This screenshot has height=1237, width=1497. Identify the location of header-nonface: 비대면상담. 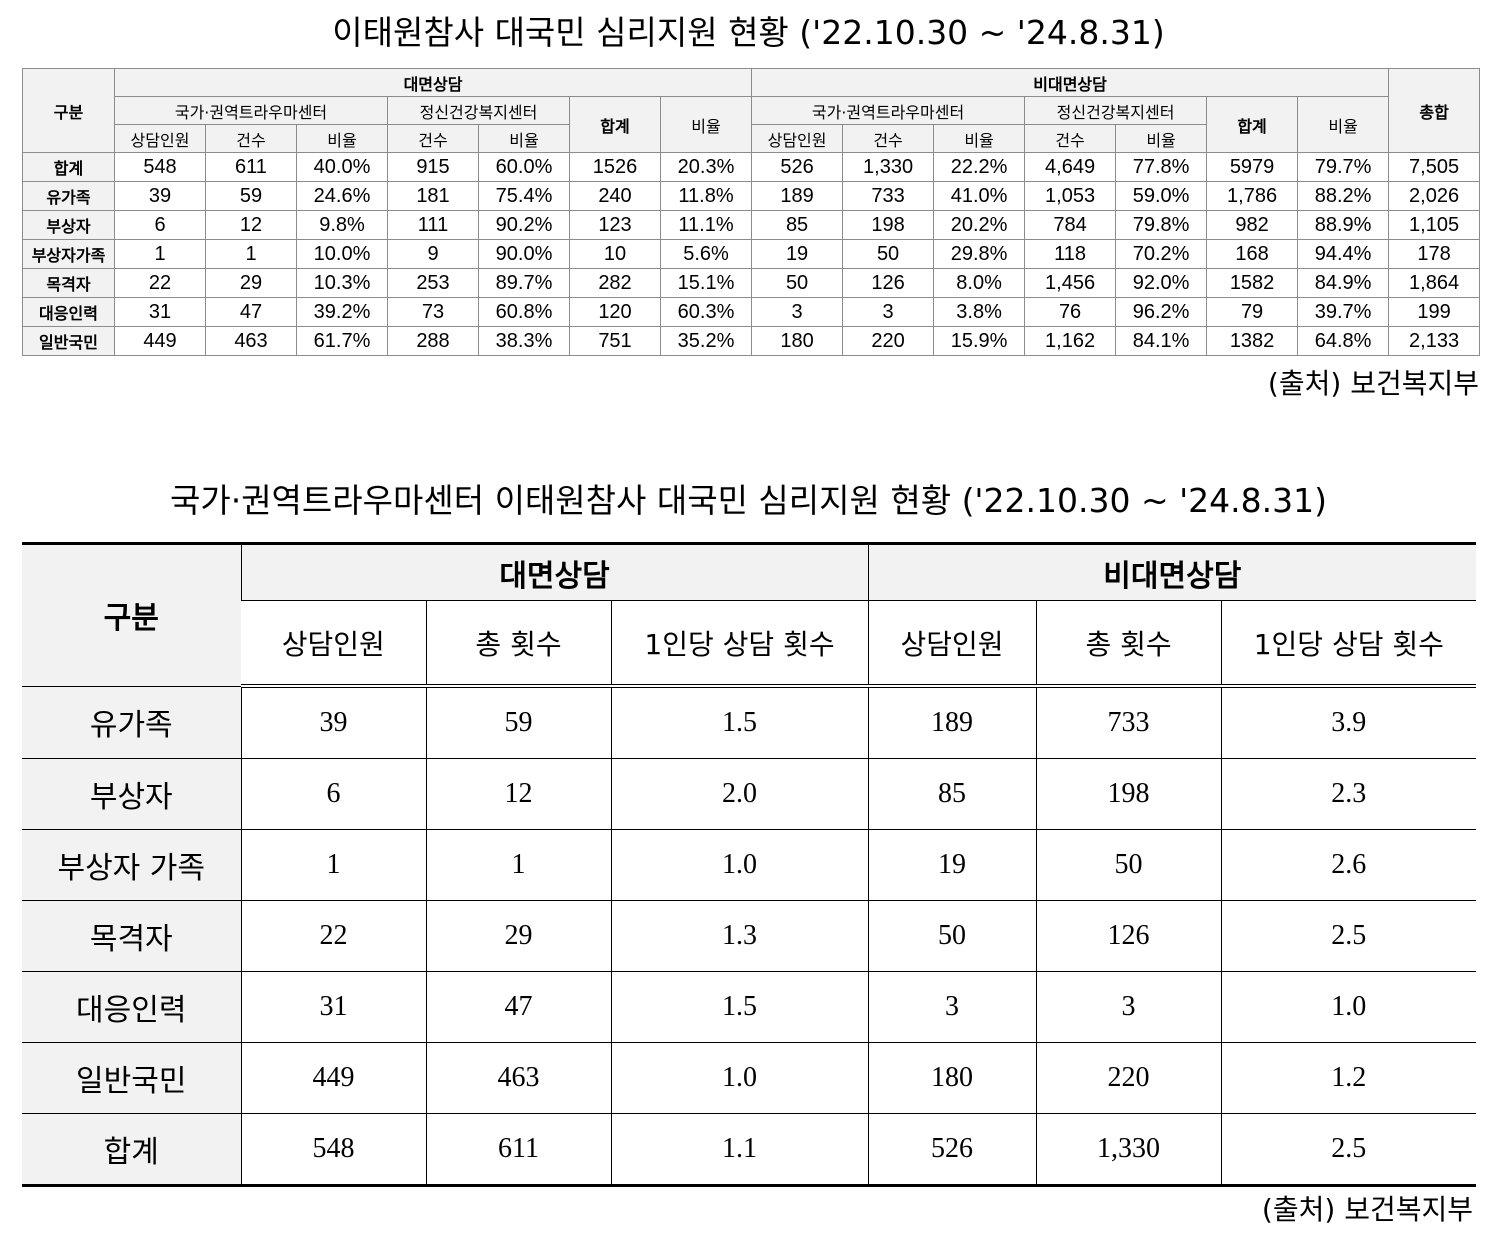
(1172, 572).